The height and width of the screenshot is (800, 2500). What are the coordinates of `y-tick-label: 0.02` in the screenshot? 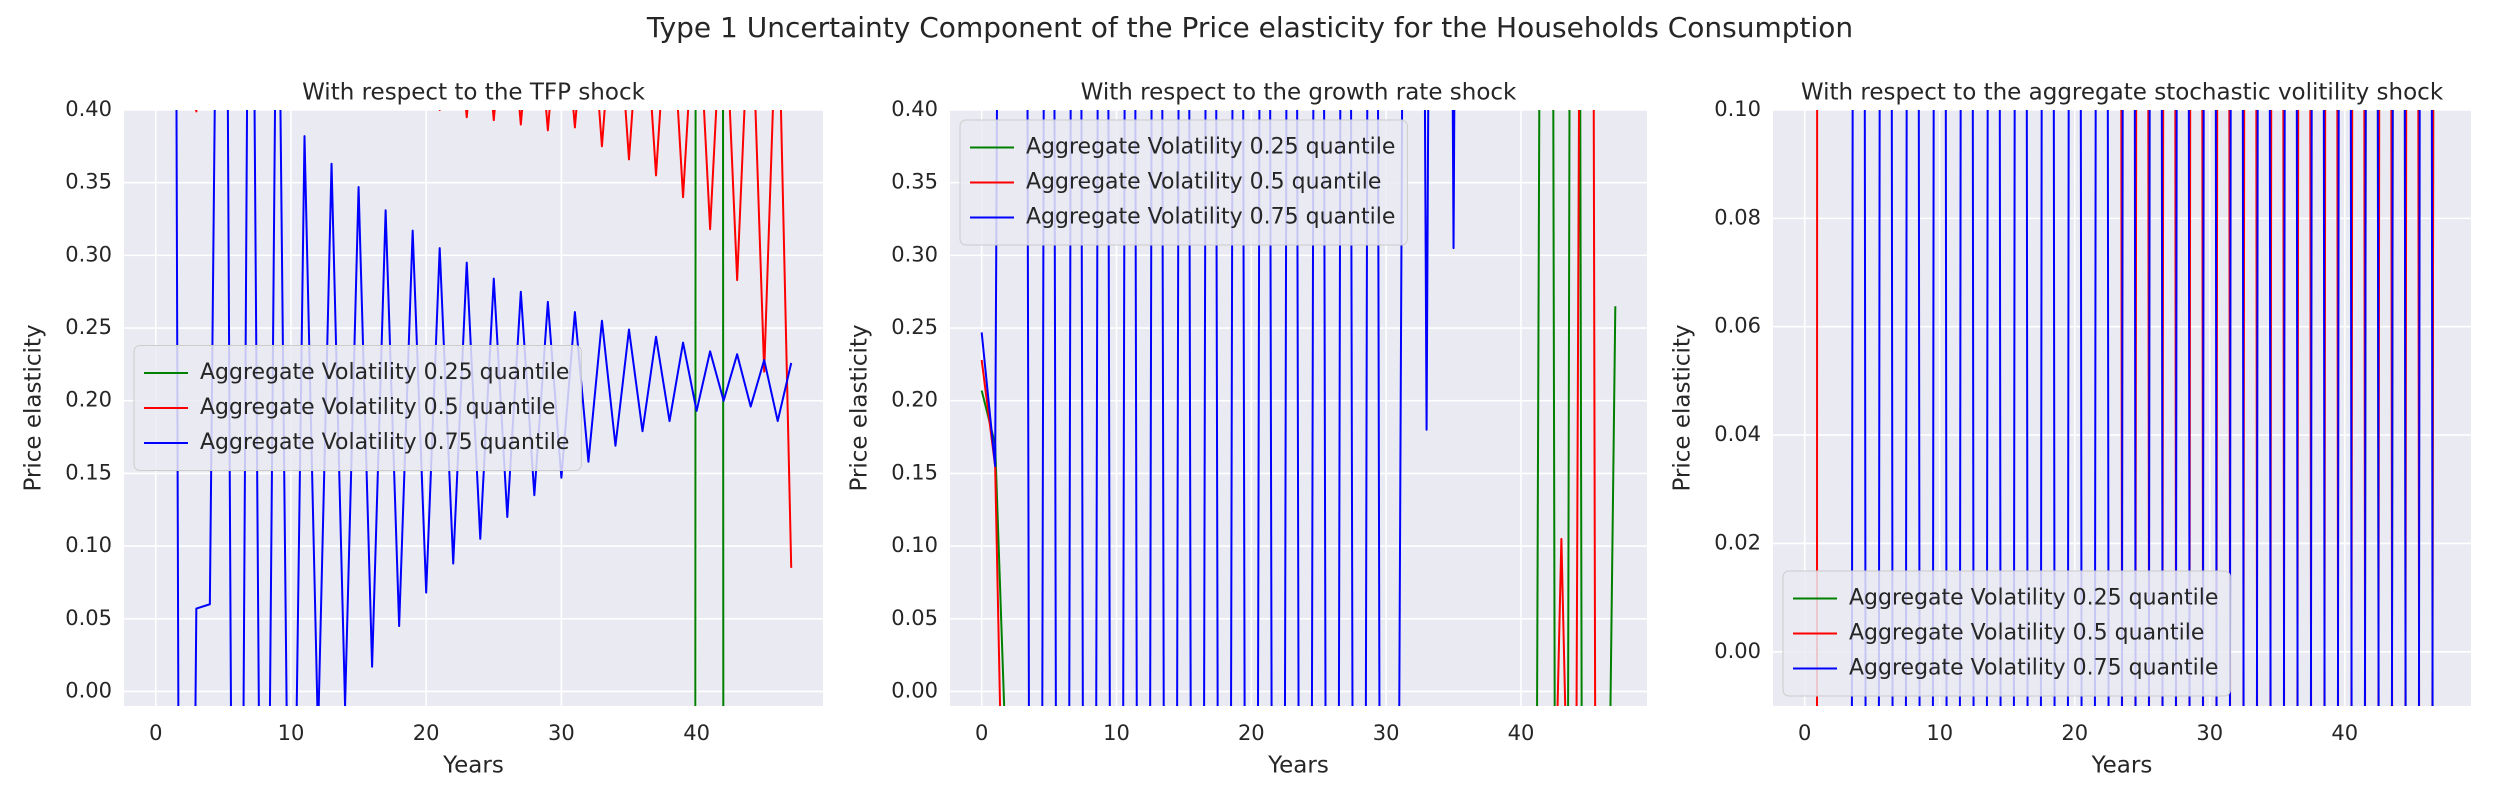 It's located at (1737, 542).